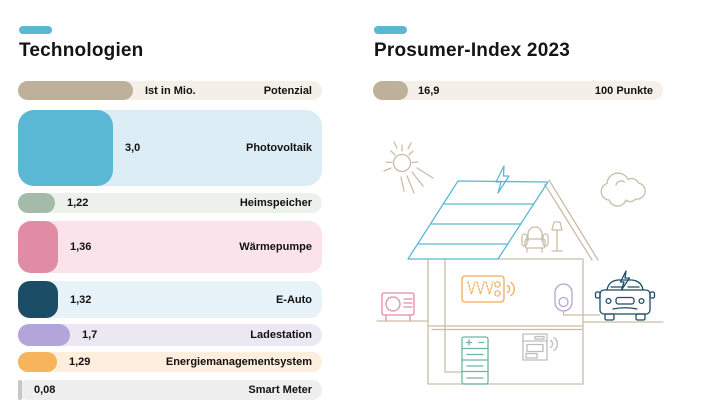  Describe the element at coordinates (623, 90) in the screenshot. I see `index-max-label: 100 Punkte` at that location.